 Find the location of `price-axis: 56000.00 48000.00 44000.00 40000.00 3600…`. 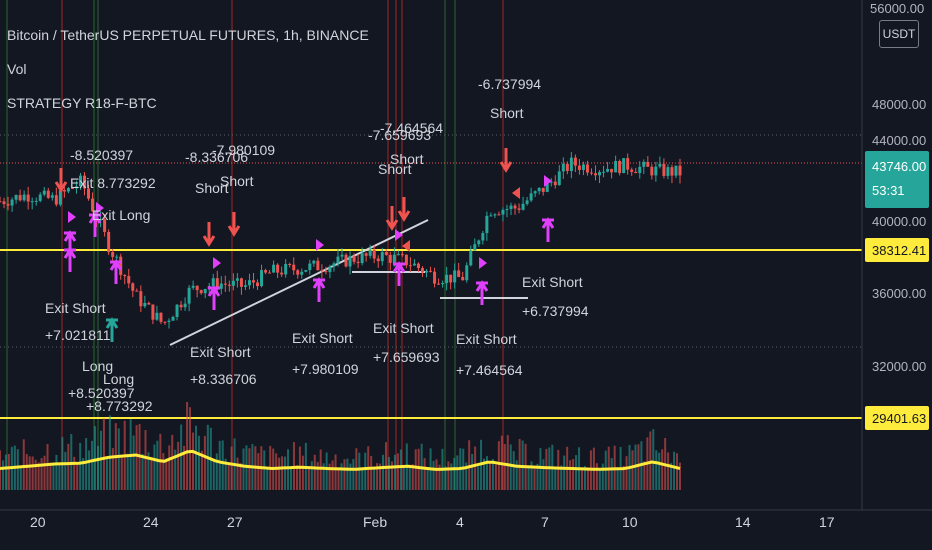

price-axis: 56000.00 48000.00 44000.00 40000.00 3600… is located at coordinates (896, 255).